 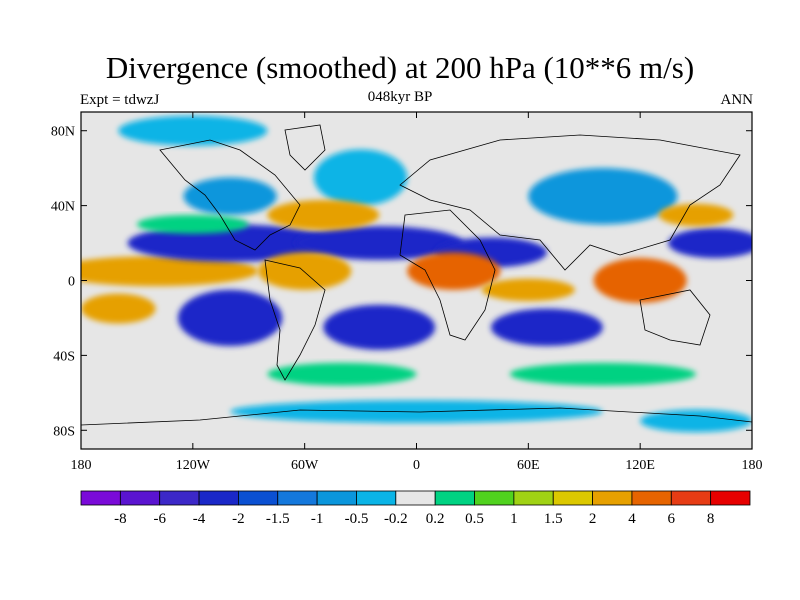 I want to click on colorbar: -8 -6 -4 -2 -1.5 -1 -0.5 -0.2 0.2 0.5 1 1.5 2 4 6 8, so click(x=415, y=508).